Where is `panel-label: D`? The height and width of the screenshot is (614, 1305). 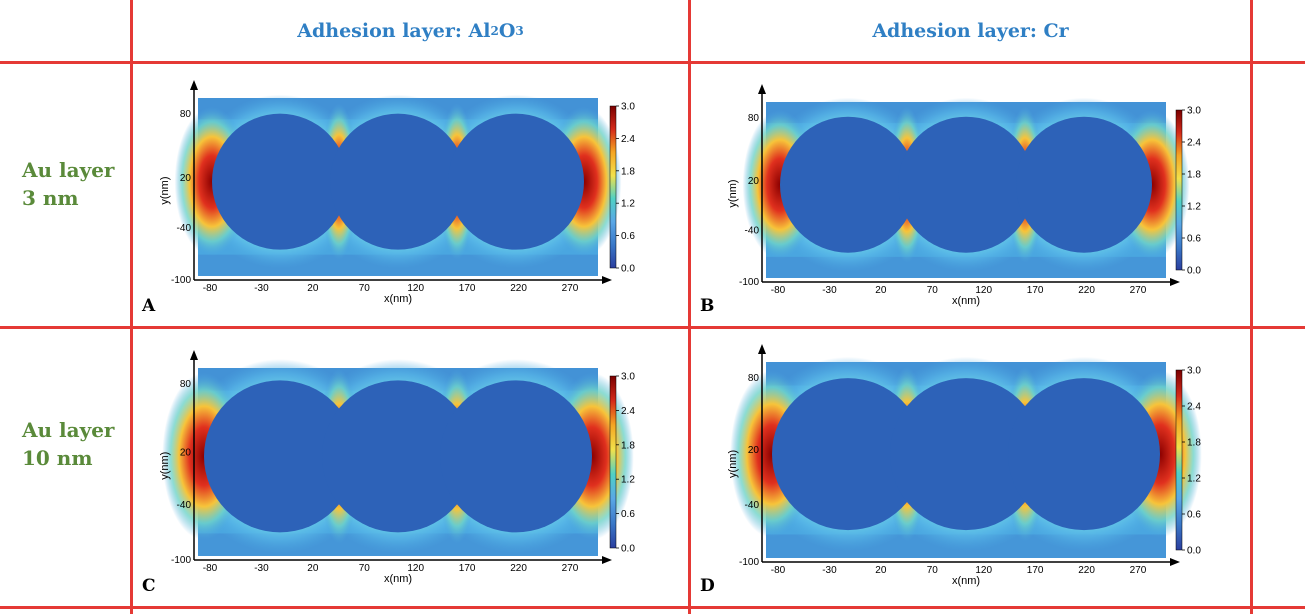
panel-label: D is located at coordinates (707, 586).